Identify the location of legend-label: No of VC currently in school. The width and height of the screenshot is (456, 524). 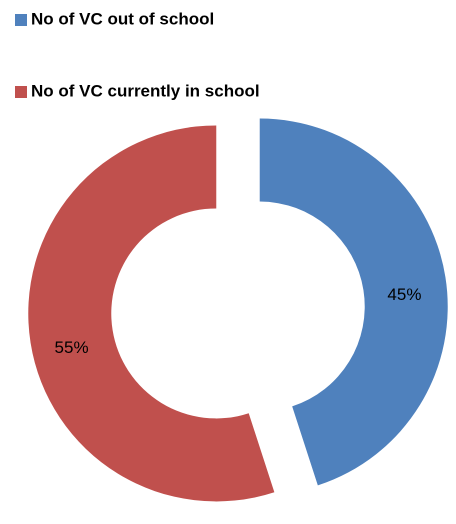
(145, 90).